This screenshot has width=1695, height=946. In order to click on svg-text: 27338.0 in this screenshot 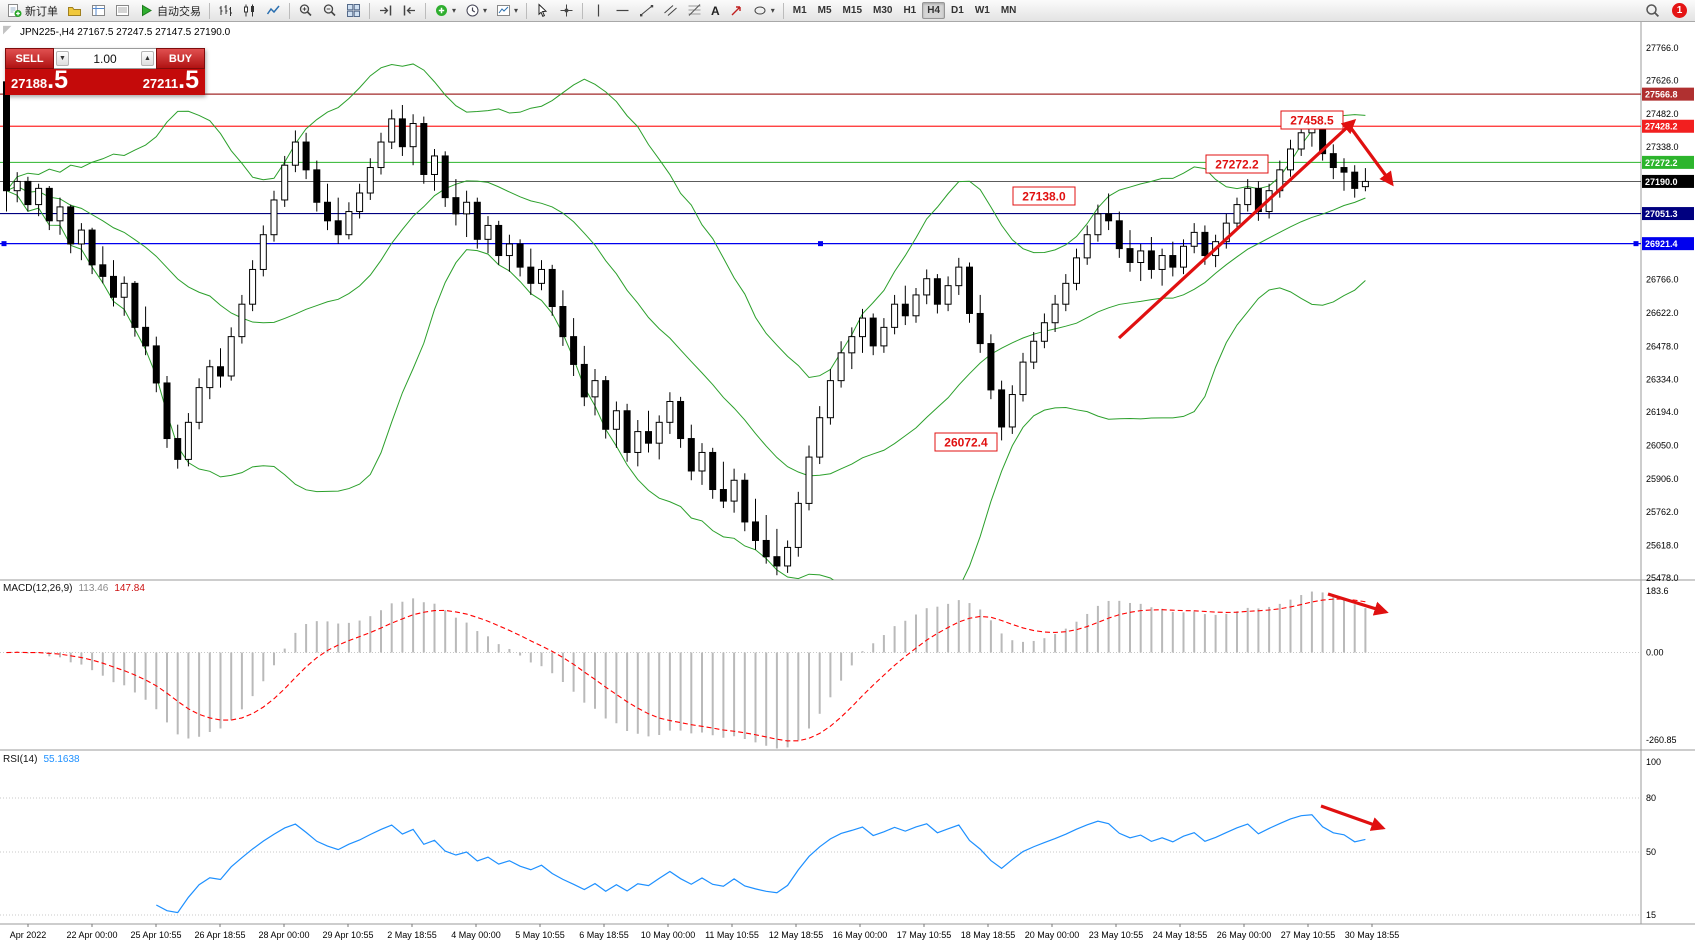, I will do `click(1662, 147)`.